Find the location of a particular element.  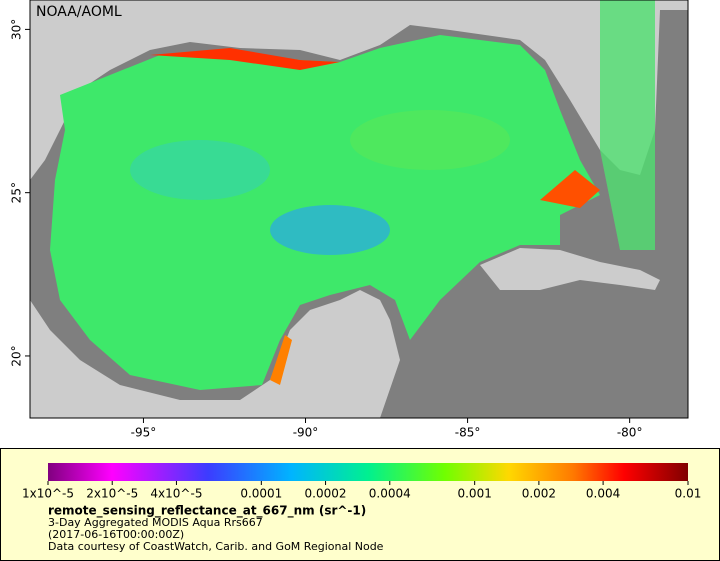

colorbar-tick-label: 0.002 is located at coordinates (539, 494).